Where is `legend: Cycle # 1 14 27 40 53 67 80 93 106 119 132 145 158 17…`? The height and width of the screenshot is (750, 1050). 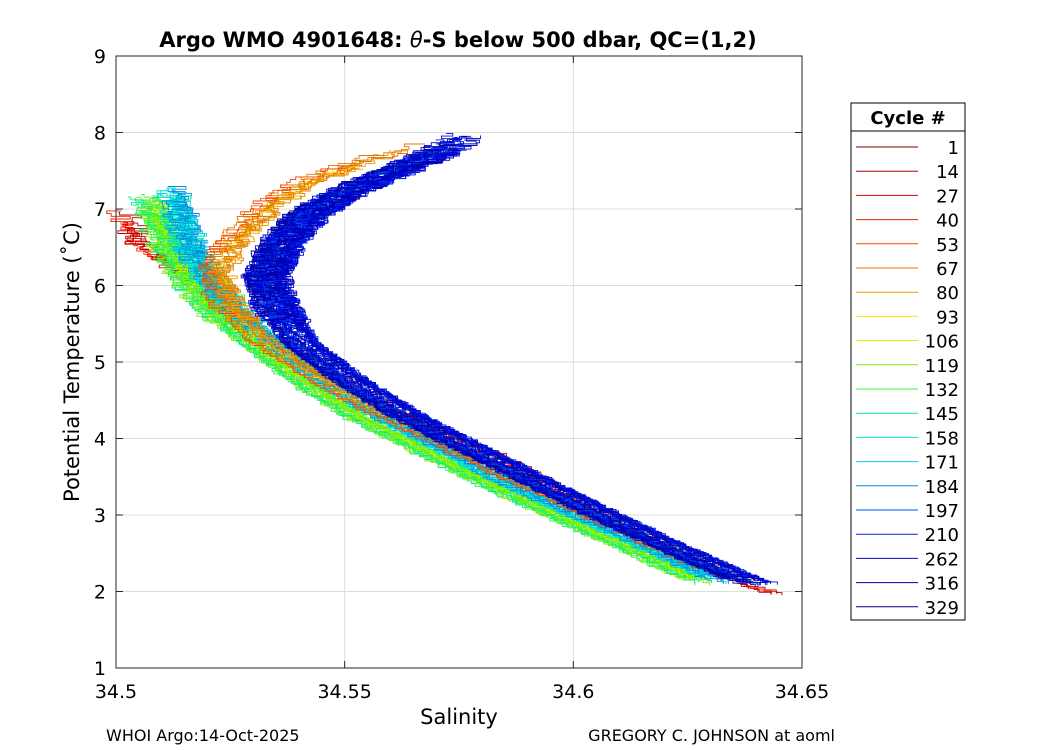 legend: Cycle # 1 14 27 40 53 67 80 93 106 119 132 145 158 17… is located at coordinates (908, 361).